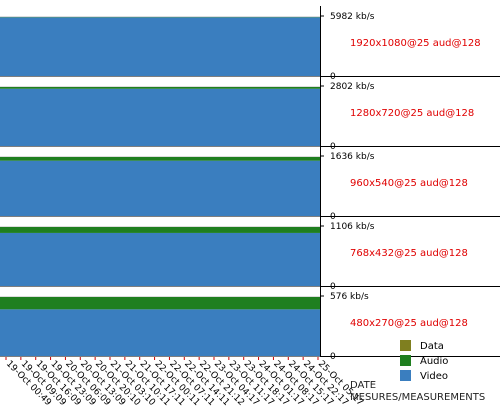 This screenshot has height=420, width=500. Describe the element at coordinates (432, 346) in the screenshot. I see `legend-label: Data` at that location.